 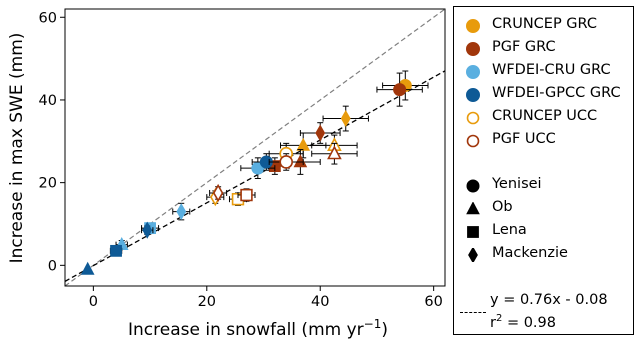 I want to click on diamond-marker-icon, so click(x=473, y=255).